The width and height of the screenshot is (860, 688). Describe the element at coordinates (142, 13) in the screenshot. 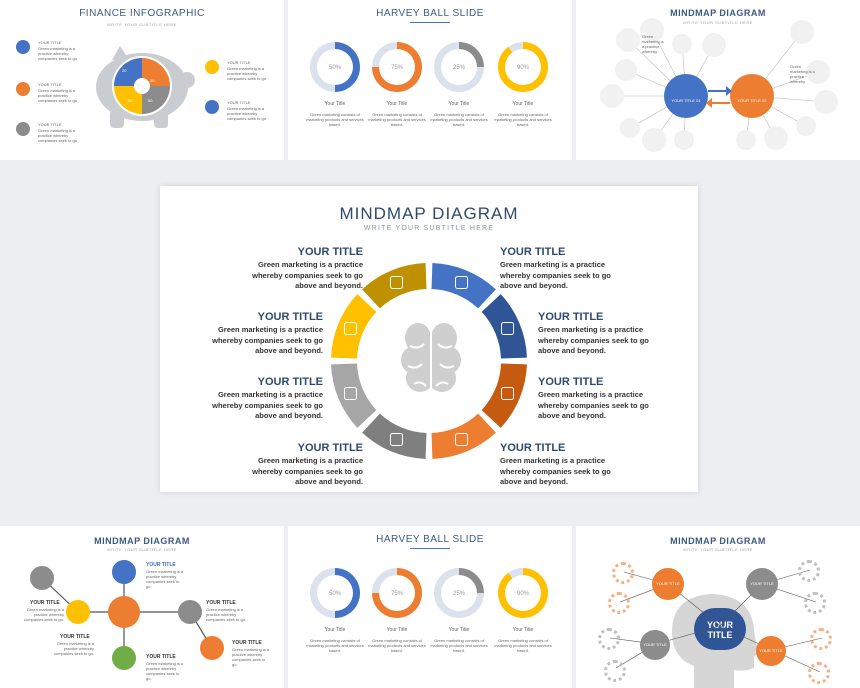

I see `slide-title: FINANCE INFOGRAPHIC` at that location.